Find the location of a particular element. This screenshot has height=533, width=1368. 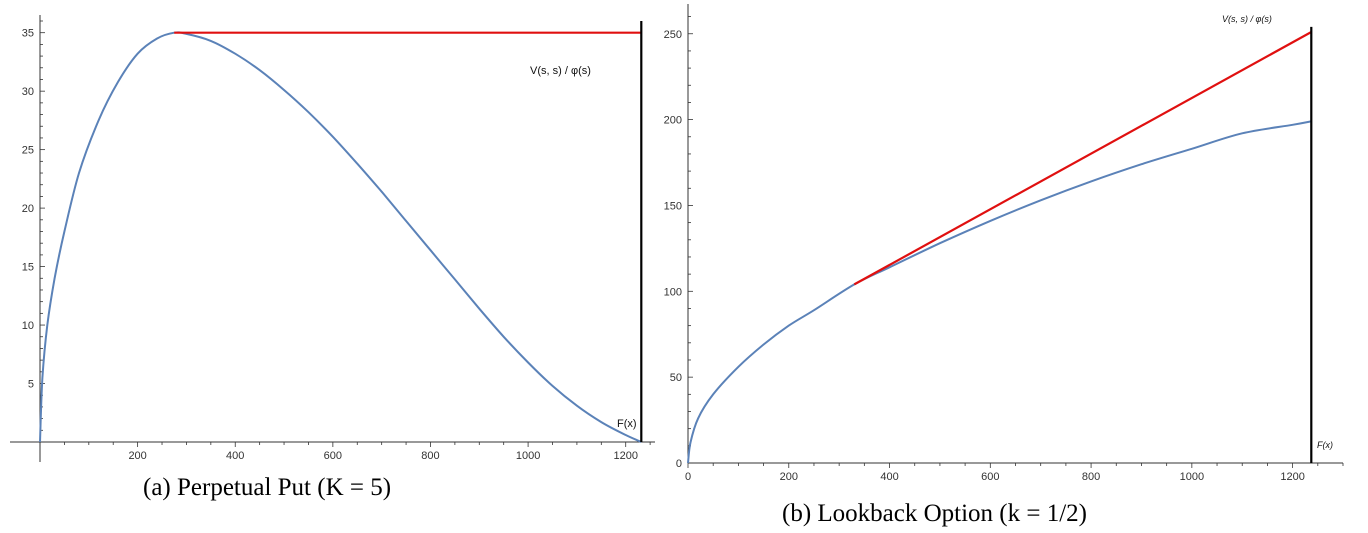

b-x-tick-label: 1200 is located at coordinates (1292, 477).